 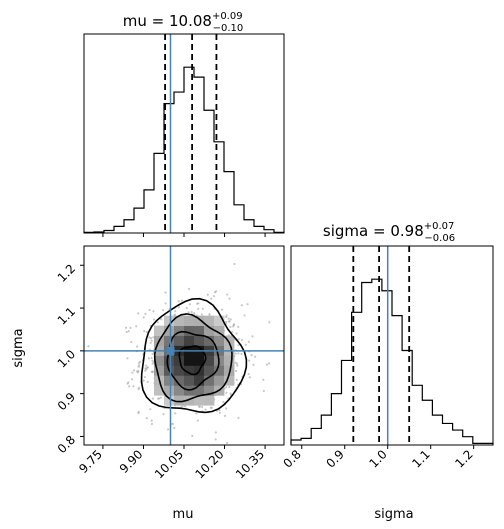 What do you see at coordinates (190, 21) in the screenshot?
I see `mu-title-value: 10.08` at bounding box center [190, 21].